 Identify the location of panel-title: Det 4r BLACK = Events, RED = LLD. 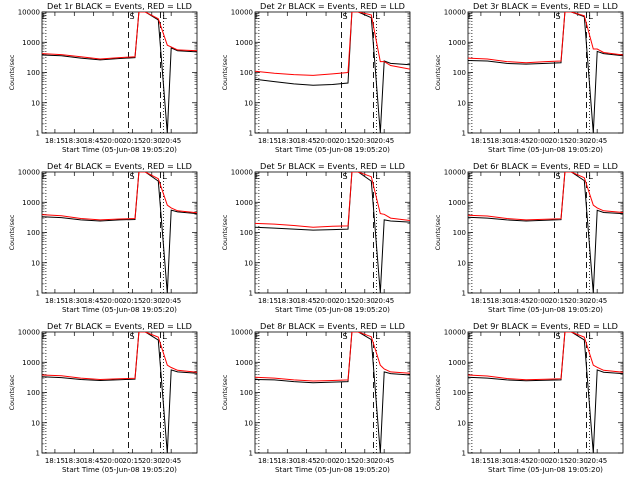
(119, 166).